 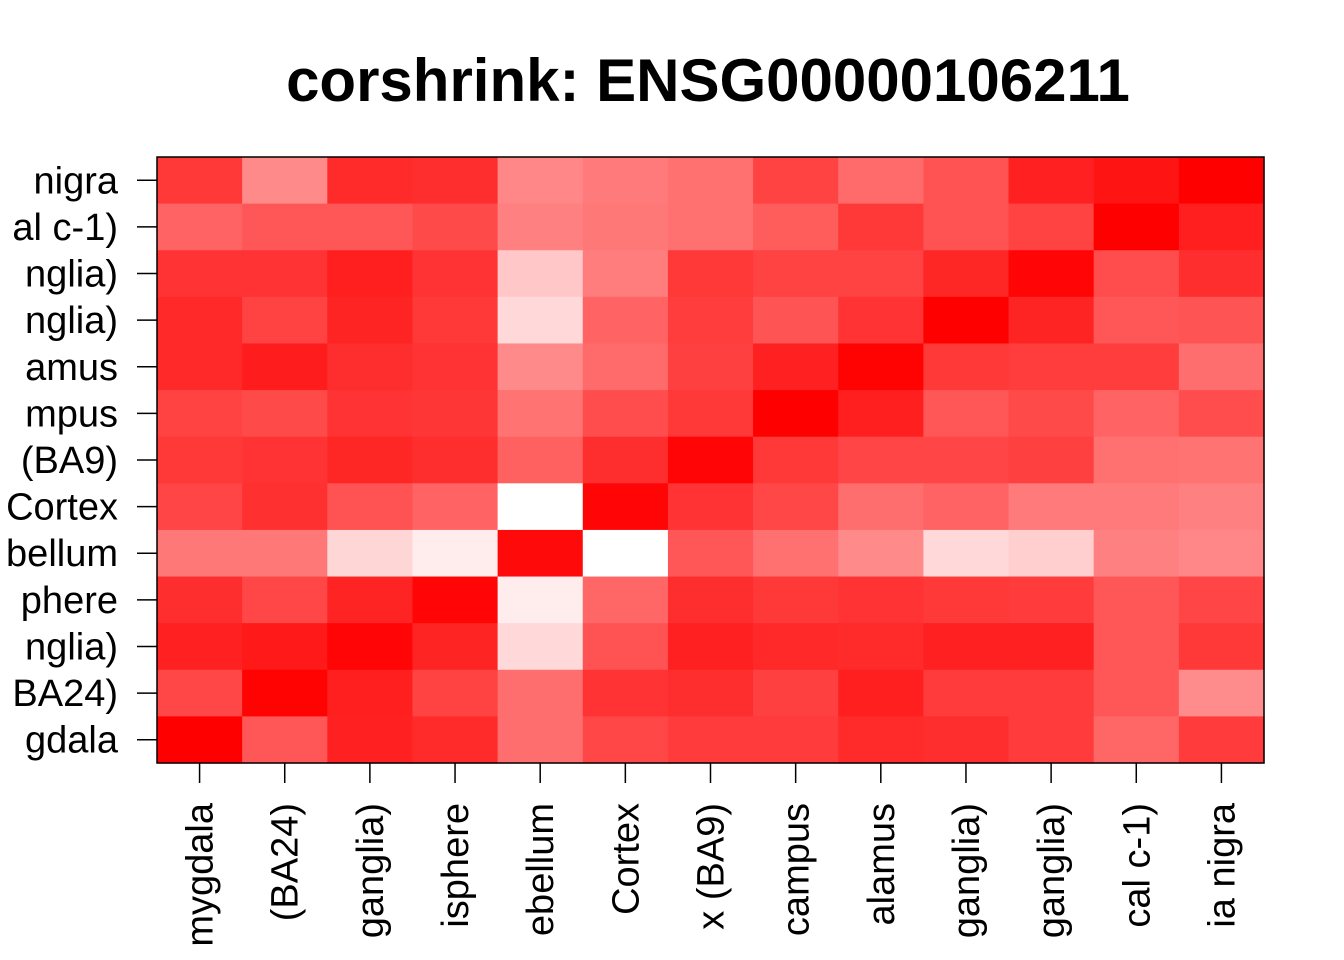 I want to click on y-tick-label: (BA9), so click(x=69, y=461).